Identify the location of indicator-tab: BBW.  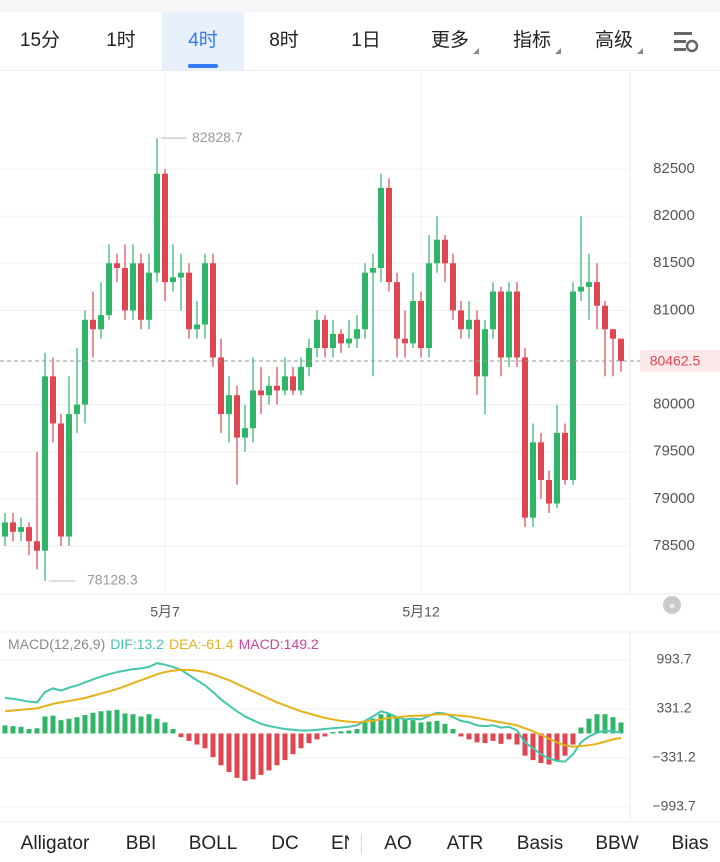
(617, 843).